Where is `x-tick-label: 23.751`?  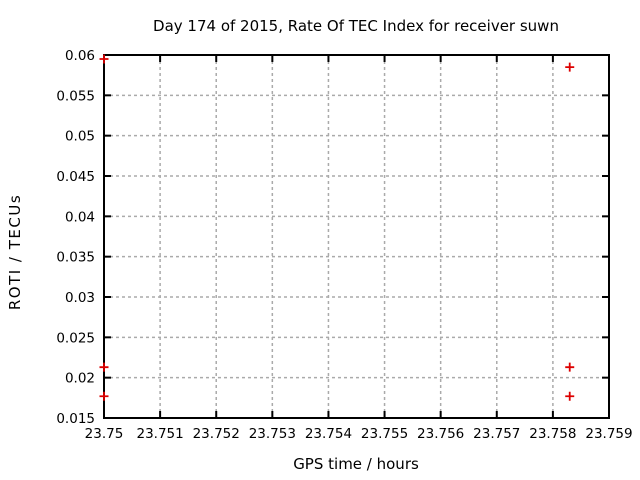
x-tick-label: 23.751 is located at coordinates (159, 434).